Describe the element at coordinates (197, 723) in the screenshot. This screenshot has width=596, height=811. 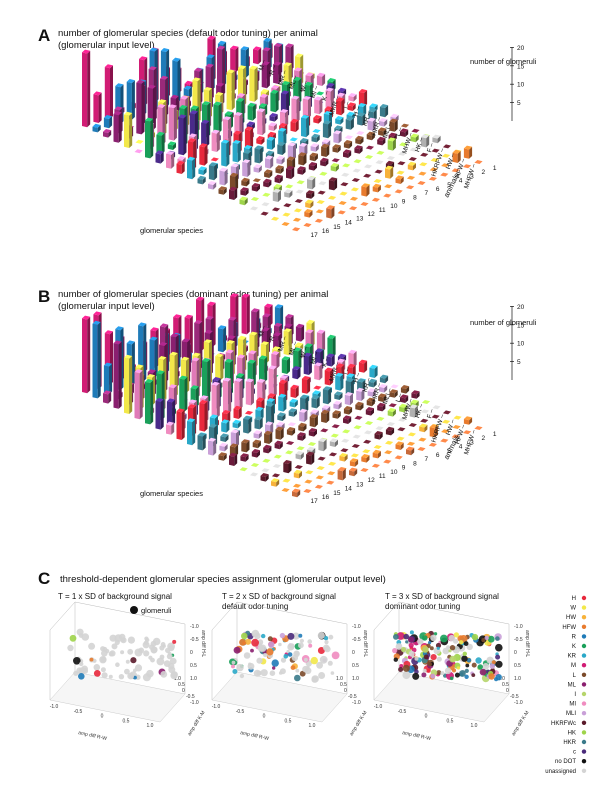
I see `y-axis-label: amp diff K-M` at that location.